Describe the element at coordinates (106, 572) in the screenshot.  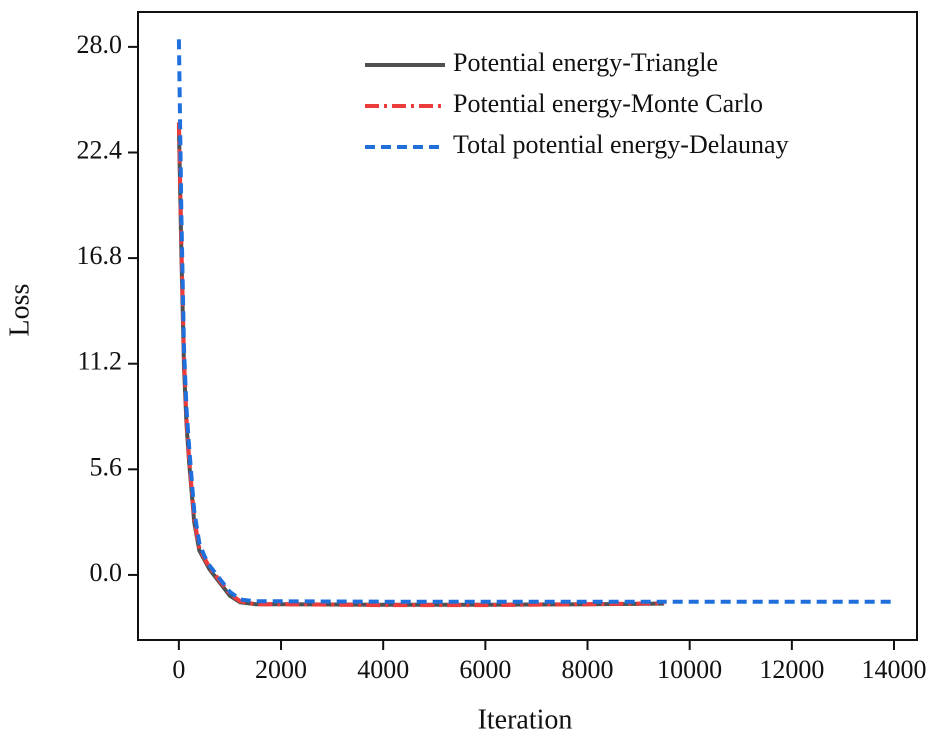
I see `y-tick-label: 0.0` at that location.